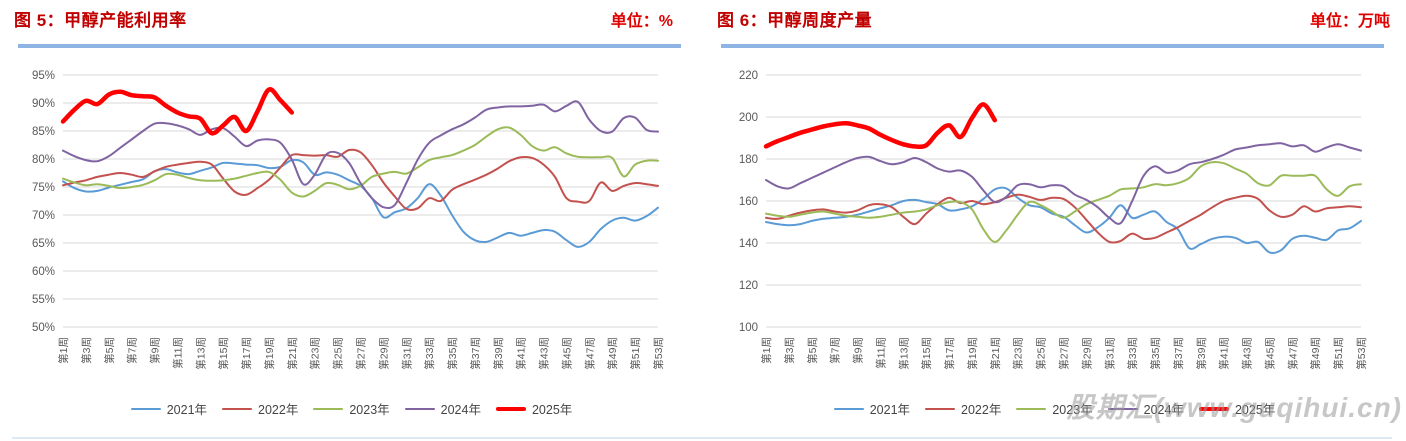 Image resolution: width=1406 pixels, height=441 pixels. What do you see at coordinates (43, 244) in the screenshot?
I see `y-axis-tick-label: 65%` at bounding box center [43, 244].